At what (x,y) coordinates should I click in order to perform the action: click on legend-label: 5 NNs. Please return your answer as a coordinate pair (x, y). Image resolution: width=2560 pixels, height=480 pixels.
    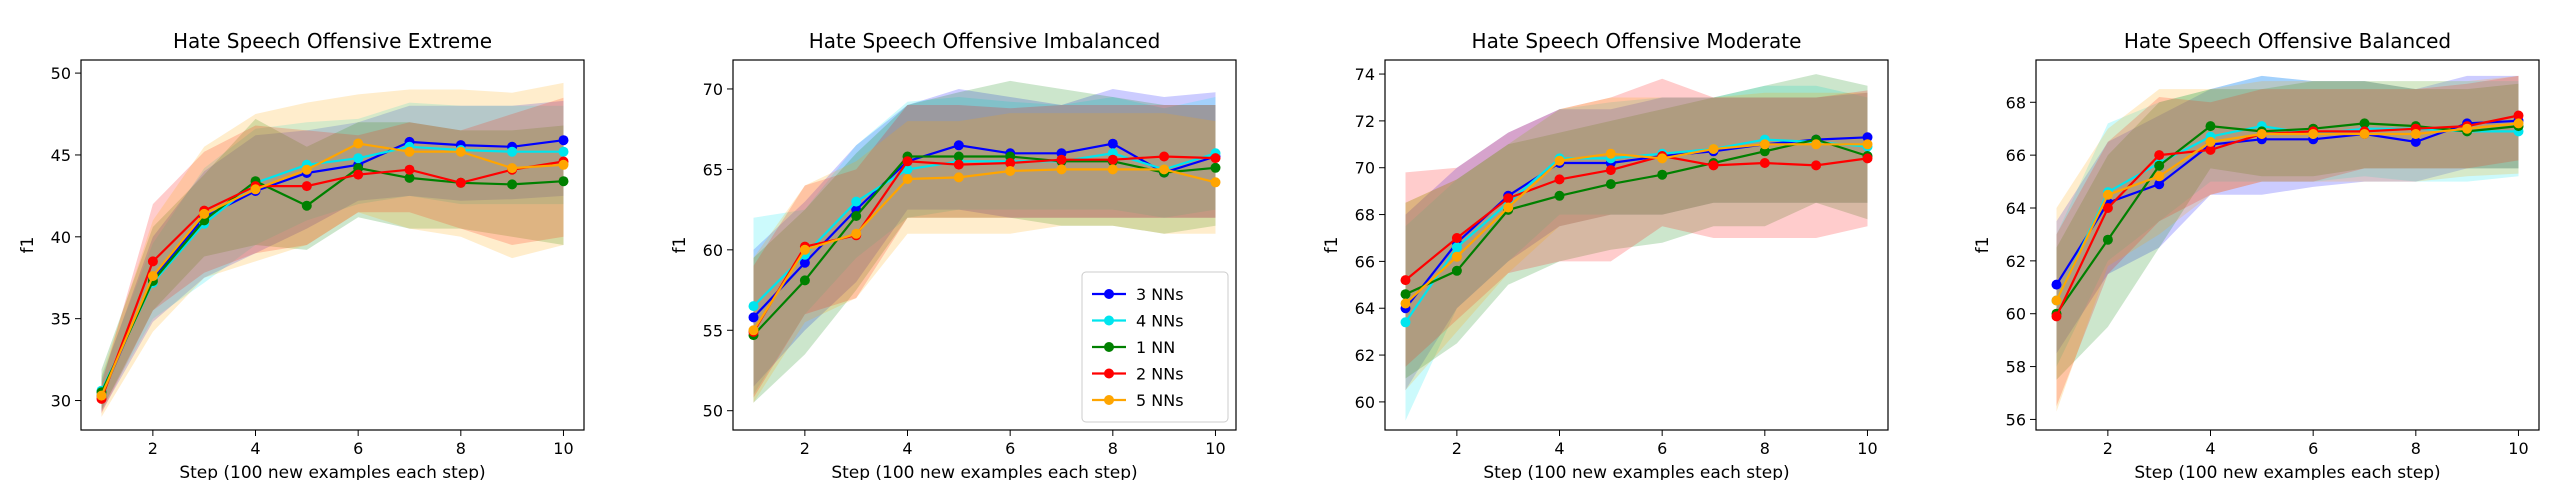
    Looking at the image, I should click on (1160, 400).